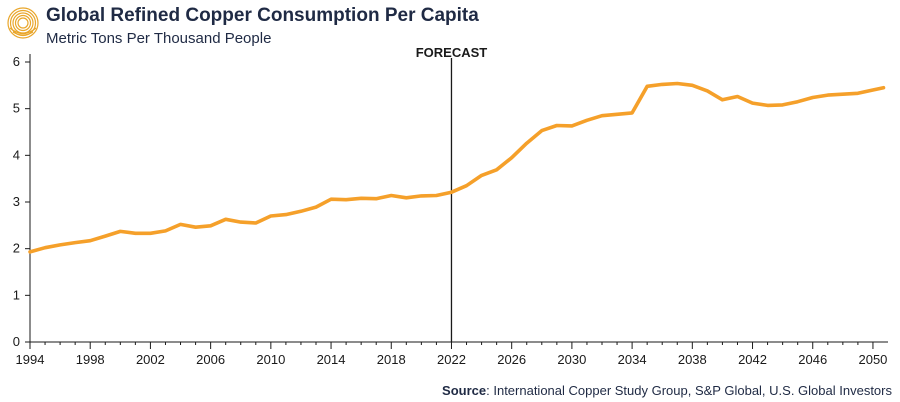 The image size is (900, 402). What do you see at coordinates (571, 359) in the screenshot?
I see `x-tick-label: 2030` at bounding box center [571, 359].